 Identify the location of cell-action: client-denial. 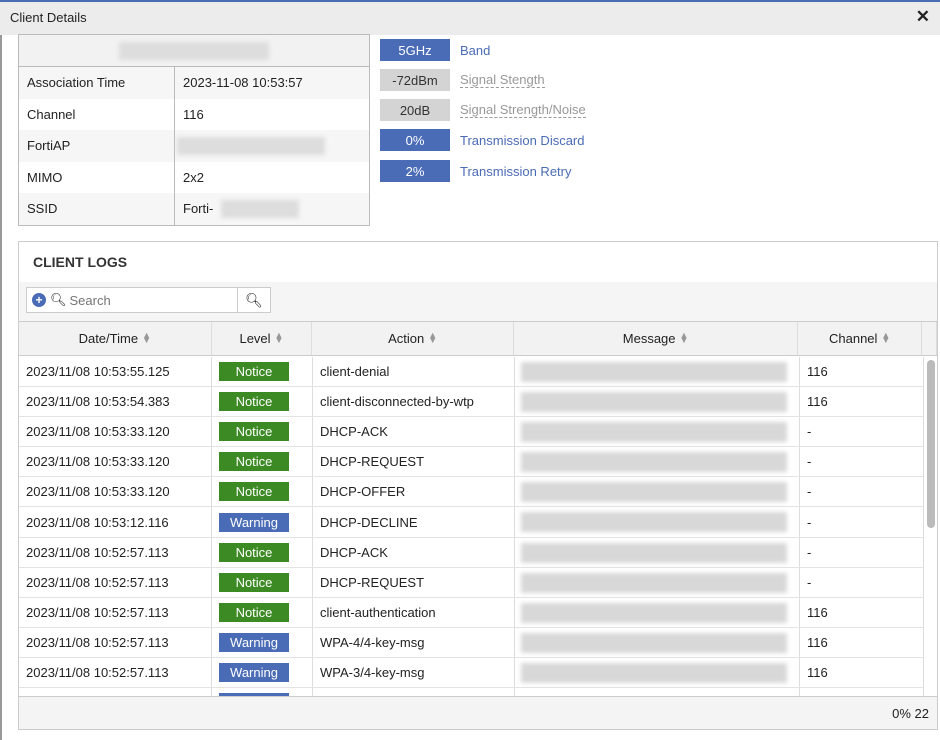
(414, 372).